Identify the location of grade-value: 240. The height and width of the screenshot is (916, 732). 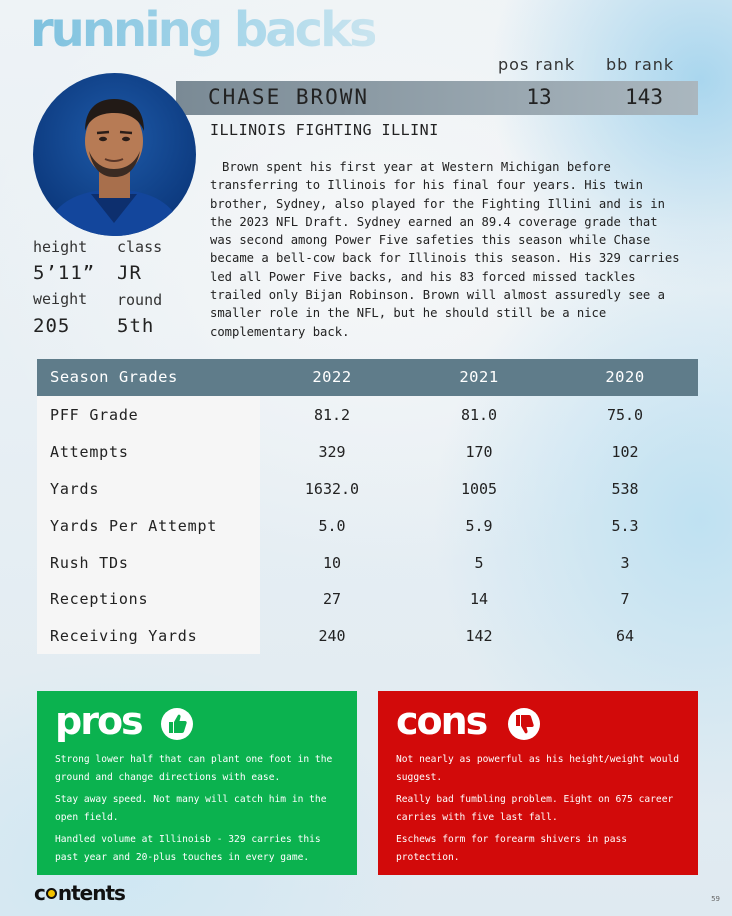
(332, 636).